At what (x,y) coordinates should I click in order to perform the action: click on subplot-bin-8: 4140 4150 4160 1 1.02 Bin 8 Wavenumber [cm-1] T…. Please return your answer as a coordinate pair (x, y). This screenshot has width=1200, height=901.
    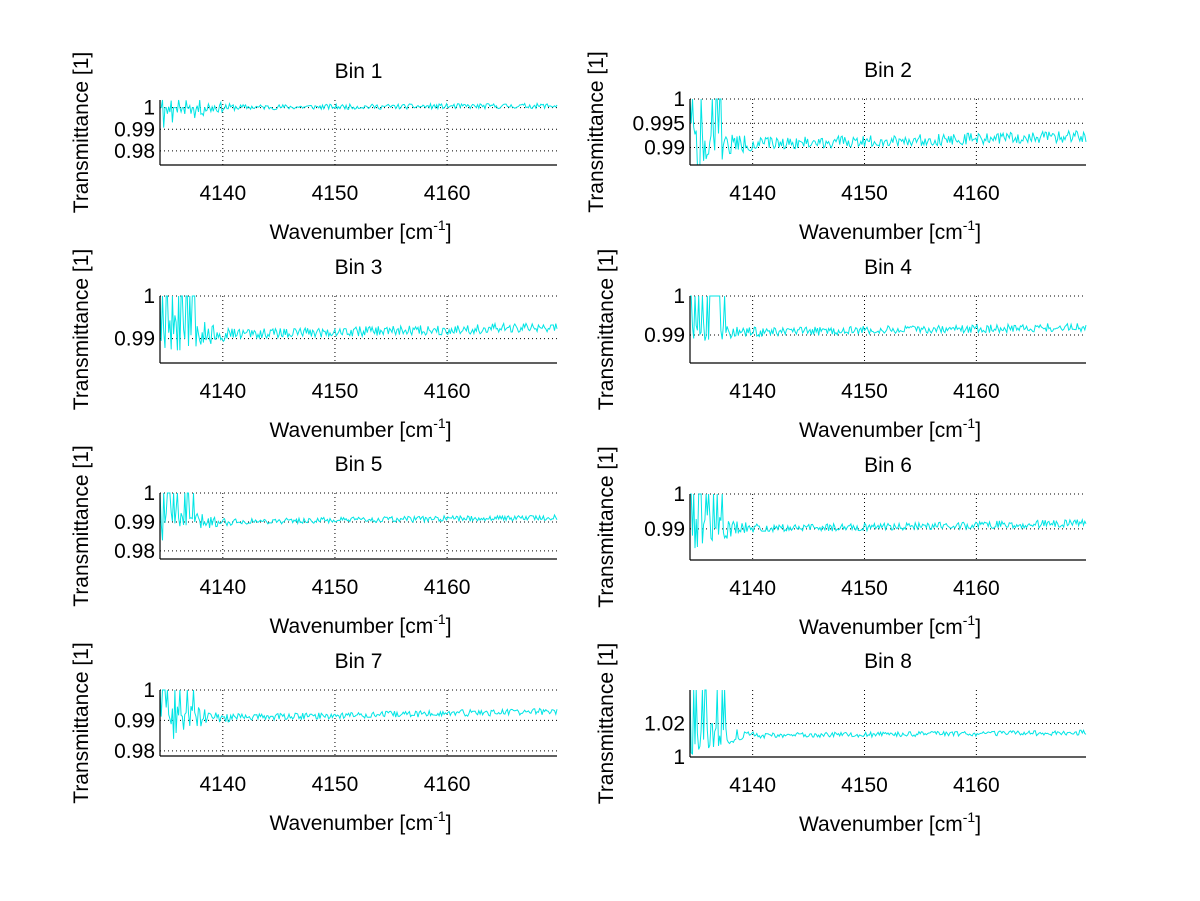
    Looking at the image, I should click on (841, 739).